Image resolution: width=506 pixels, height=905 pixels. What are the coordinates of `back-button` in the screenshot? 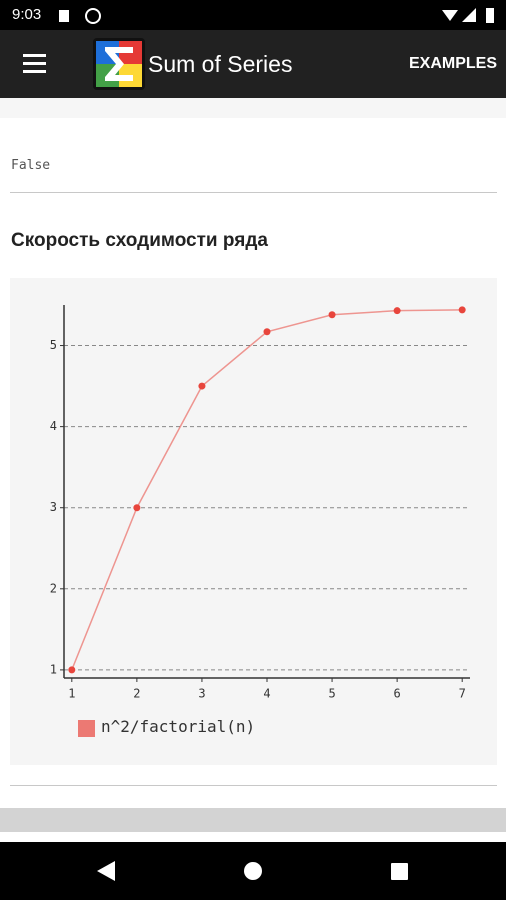 It's located at (106, 871).